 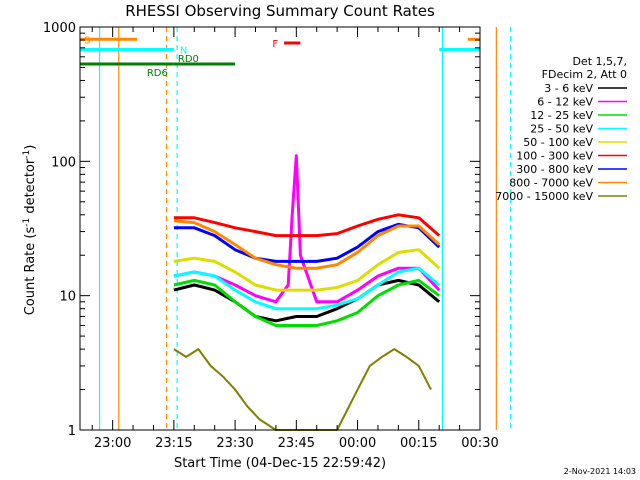 What do you see at coordinates (63, 162) in the screenshot?
I see `y-tick-label-2: 100` at bounding box center [63, 162].